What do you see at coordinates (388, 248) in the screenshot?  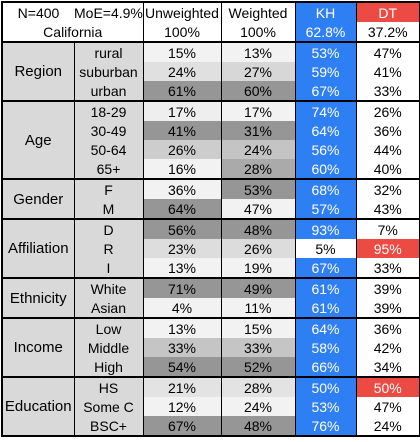 I see `dt-cell: 95%` at bounding box center [388, 248].